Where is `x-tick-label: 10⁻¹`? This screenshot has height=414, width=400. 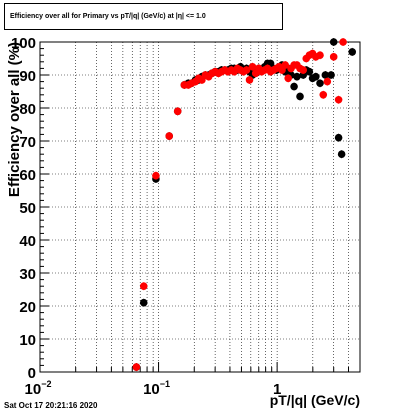 x-tick-label: 10⁻¹ is located at coordinates (156, 388).